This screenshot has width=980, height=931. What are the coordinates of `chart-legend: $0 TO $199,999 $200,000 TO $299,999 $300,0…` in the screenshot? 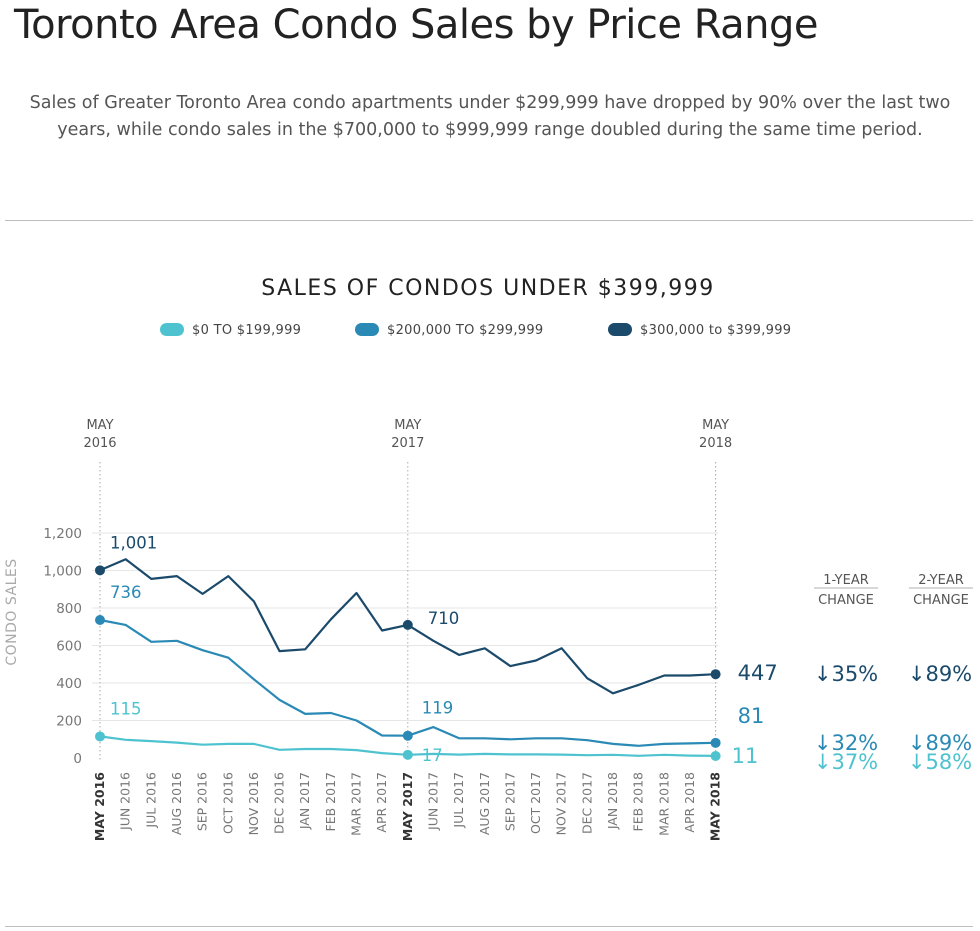 It's located at (475, 330).